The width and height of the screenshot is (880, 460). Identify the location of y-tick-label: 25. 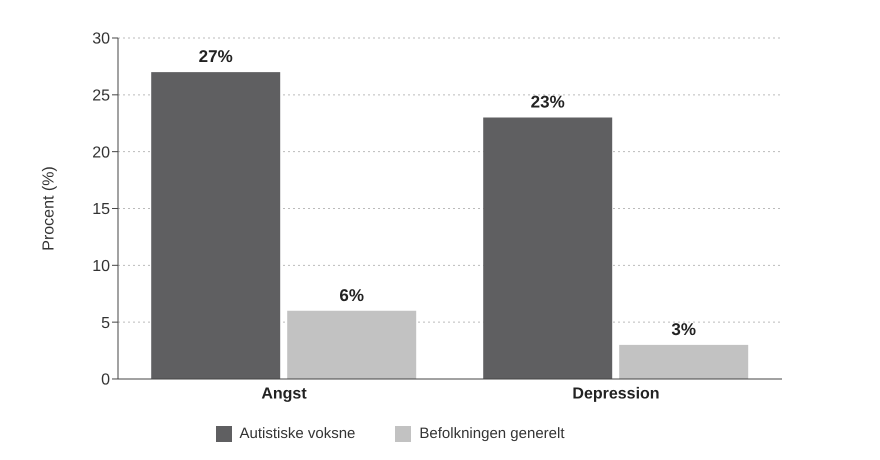
(101, 96).